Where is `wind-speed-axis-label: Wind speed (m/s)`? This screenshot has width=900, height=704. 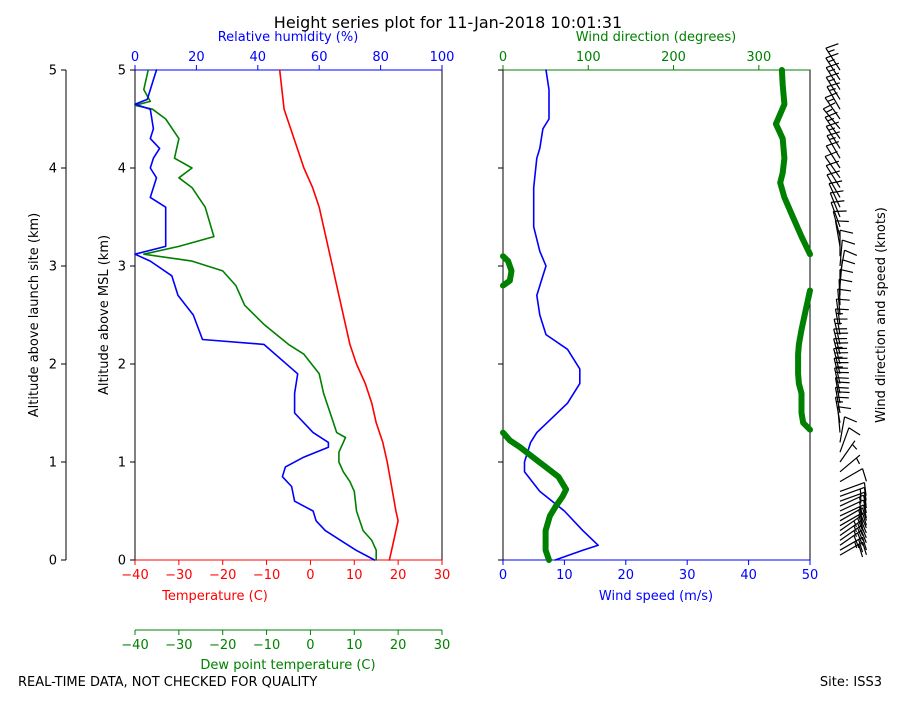 wind-speed-axis-label: Wind speed (m/s) is located at coordinates (656, 596).